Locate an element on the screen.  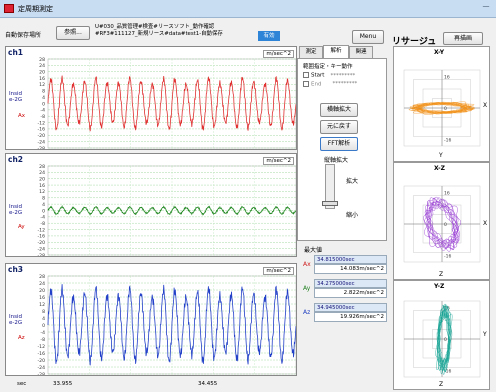
max-row-az: Az 34.945000sec 19.926m/sec^2 is located at coordinates (344, 315).